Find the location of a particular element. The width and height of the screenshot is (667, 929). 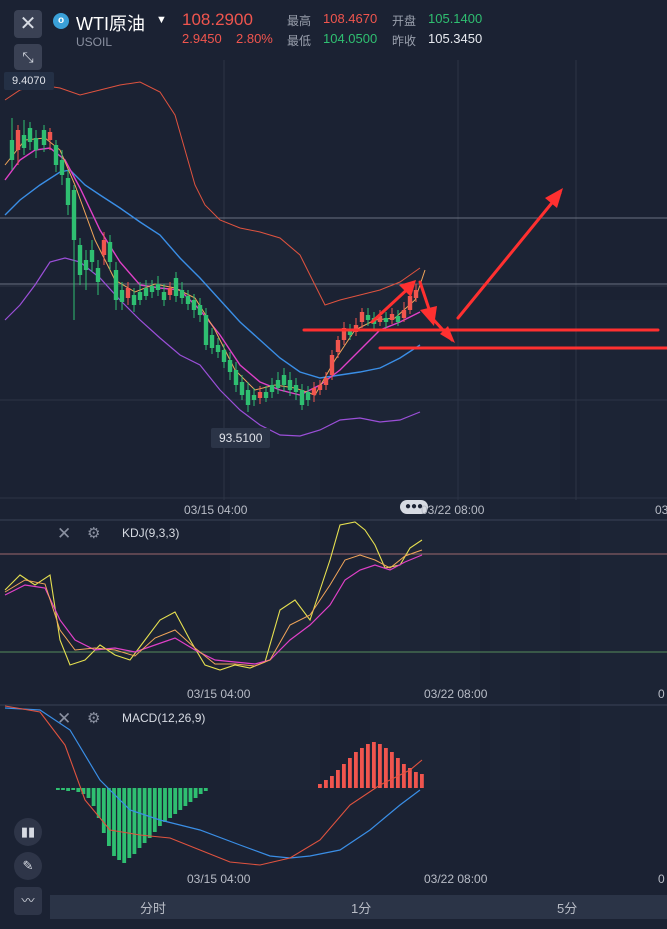

chevron-down-icon: ▼ is located at coordinates (161, 20).